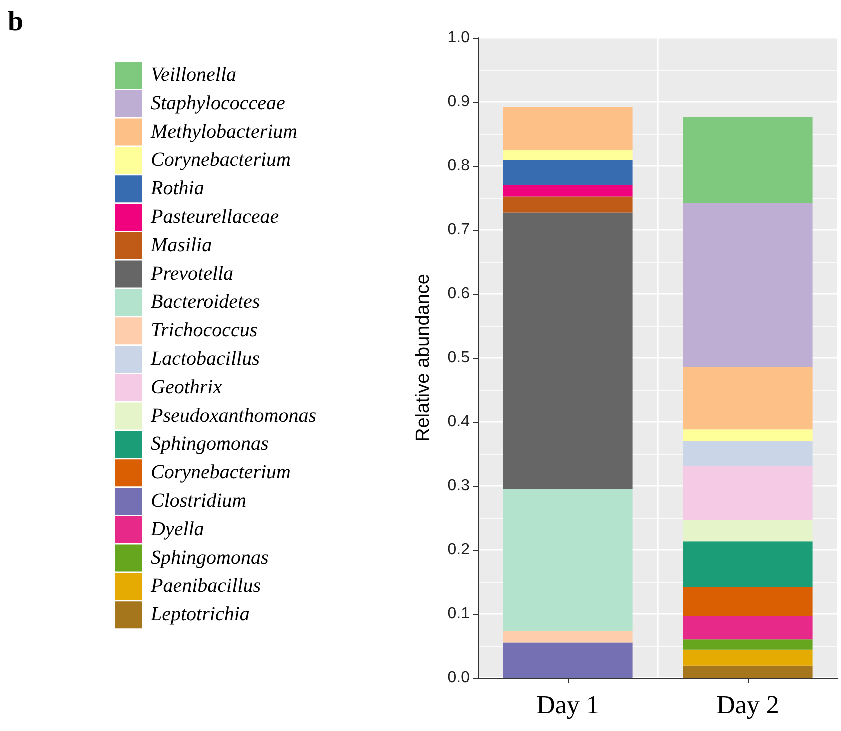 The height and width of the screenshot is (731, 841). Describe the element at coordinates (459, 102) in the screenshot. I see `y-tick-label: 0.9` at that location.